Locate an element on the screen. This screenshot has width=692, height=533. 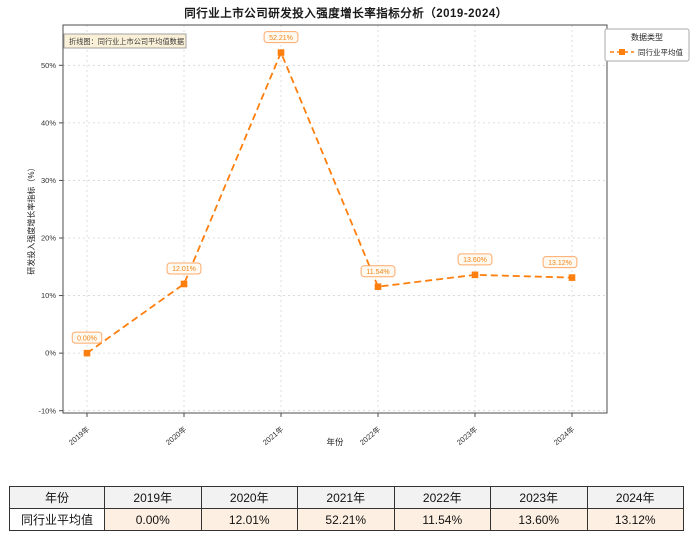
data-point-label: 13.60% is located at coordinates (475, 260).